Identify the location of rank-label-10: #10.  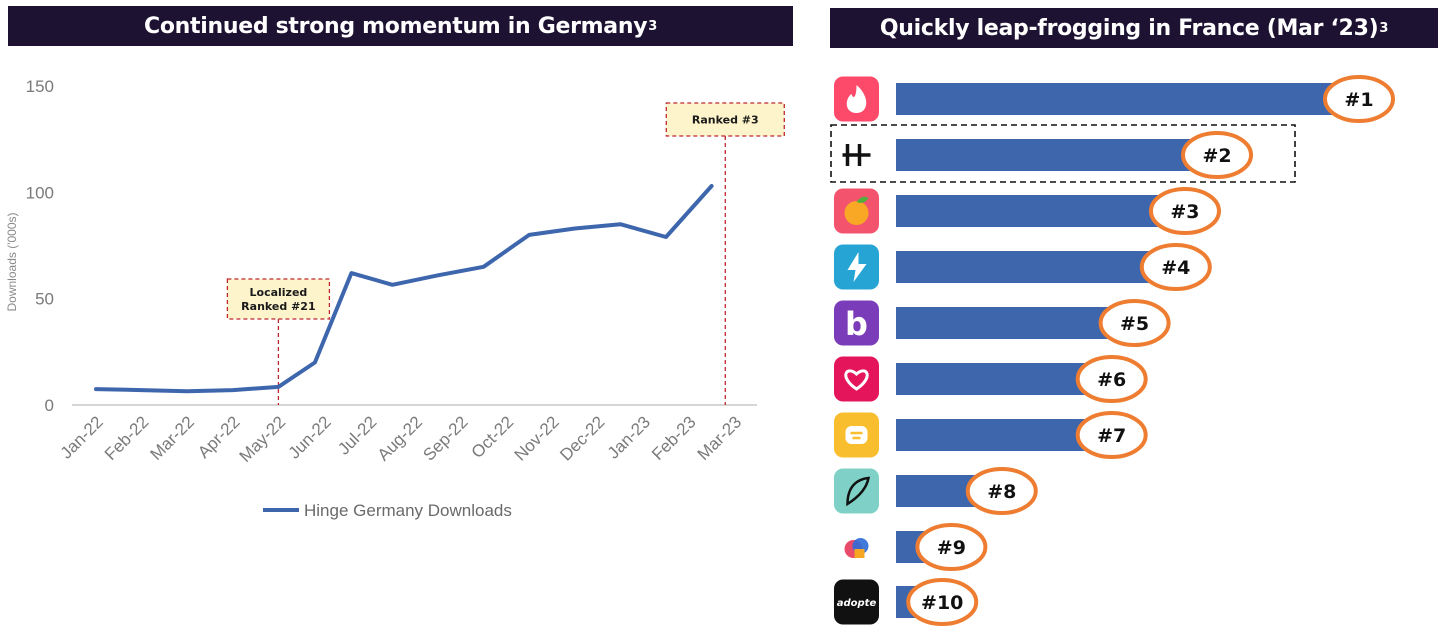
(942, 603).